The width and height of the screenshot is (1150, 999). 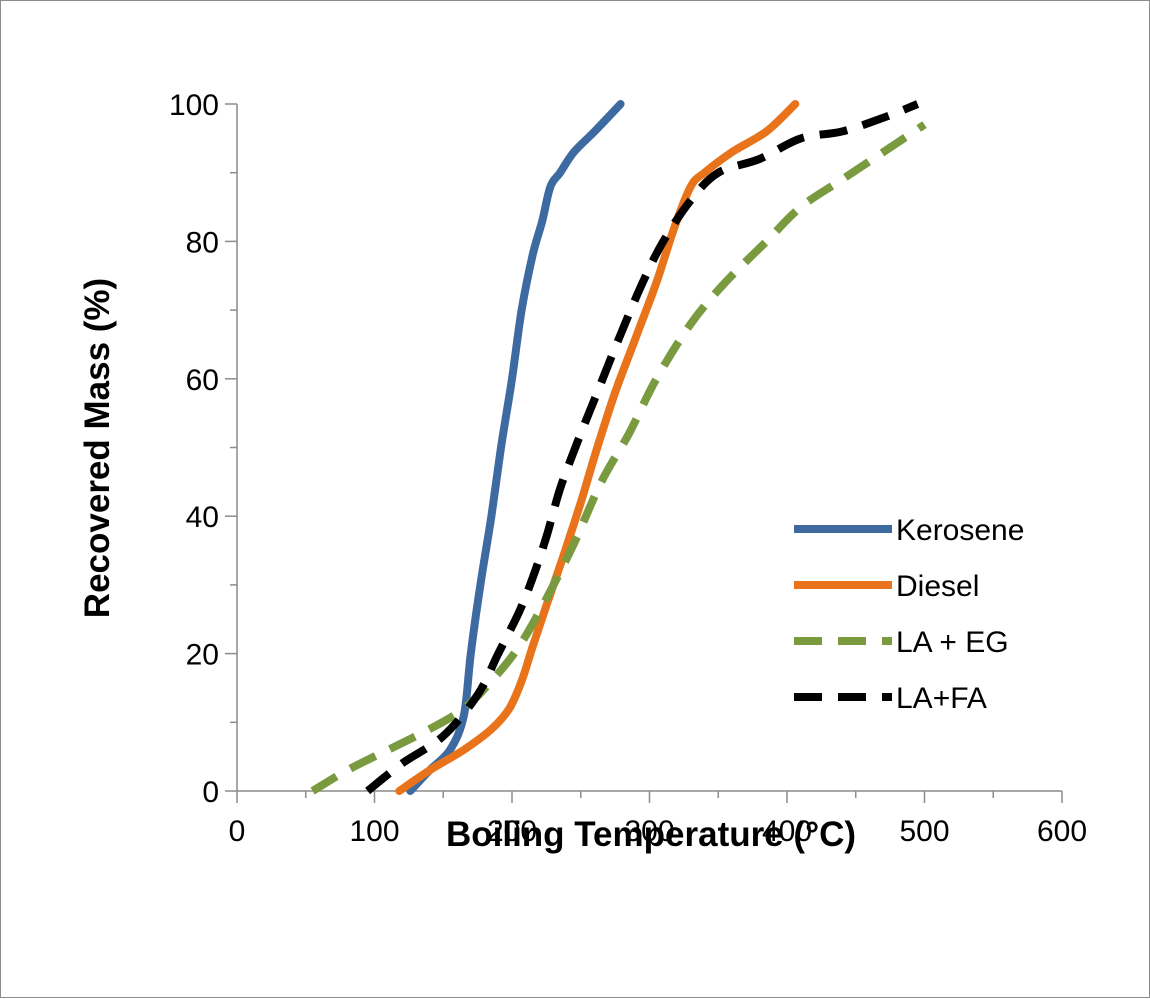 What do you see at coordinates (960, 530) in the screenshot?
I see `legend-label-kerosene: Kerosene` at bounding box center [960, 530].